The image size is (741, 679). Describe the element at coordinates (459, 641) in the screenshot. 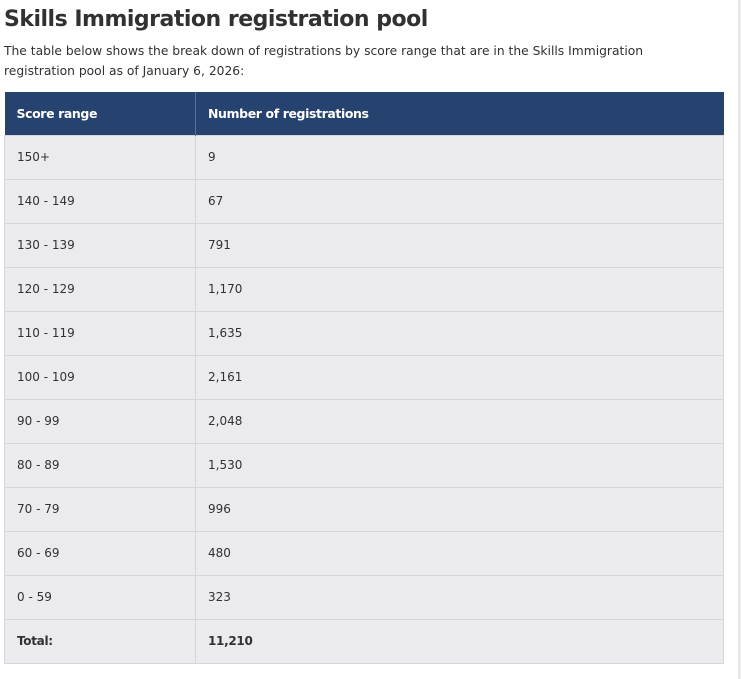

I see `total-value: 11,210` at that location.